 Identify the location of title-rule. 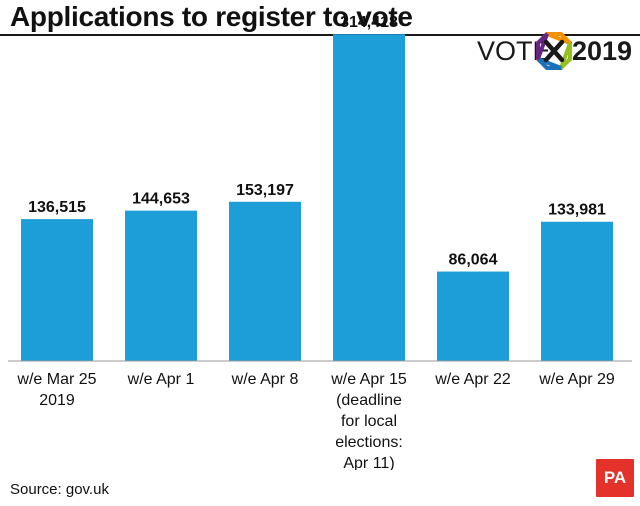
(320, 35).